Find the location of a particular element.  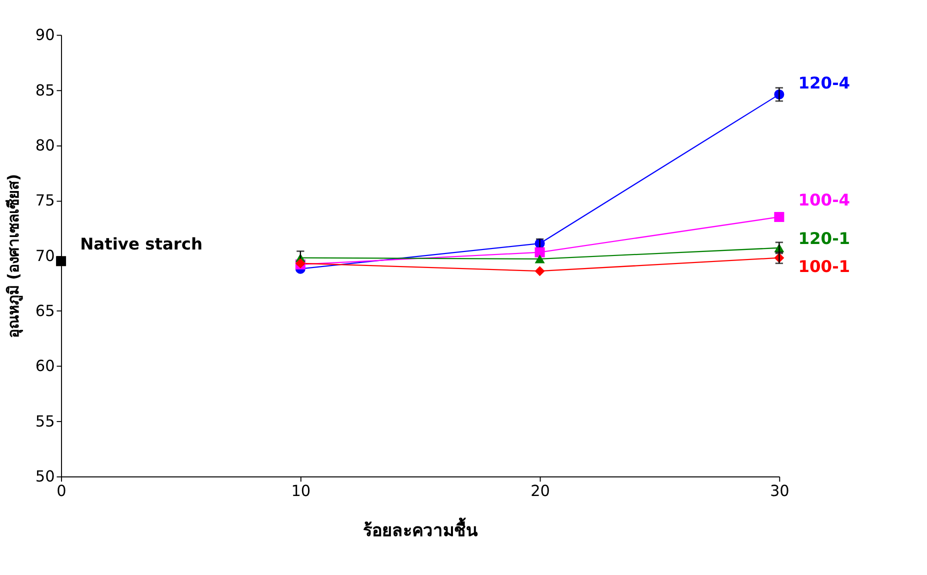

series-label: 120-4 is located at coordinates (824, 83).